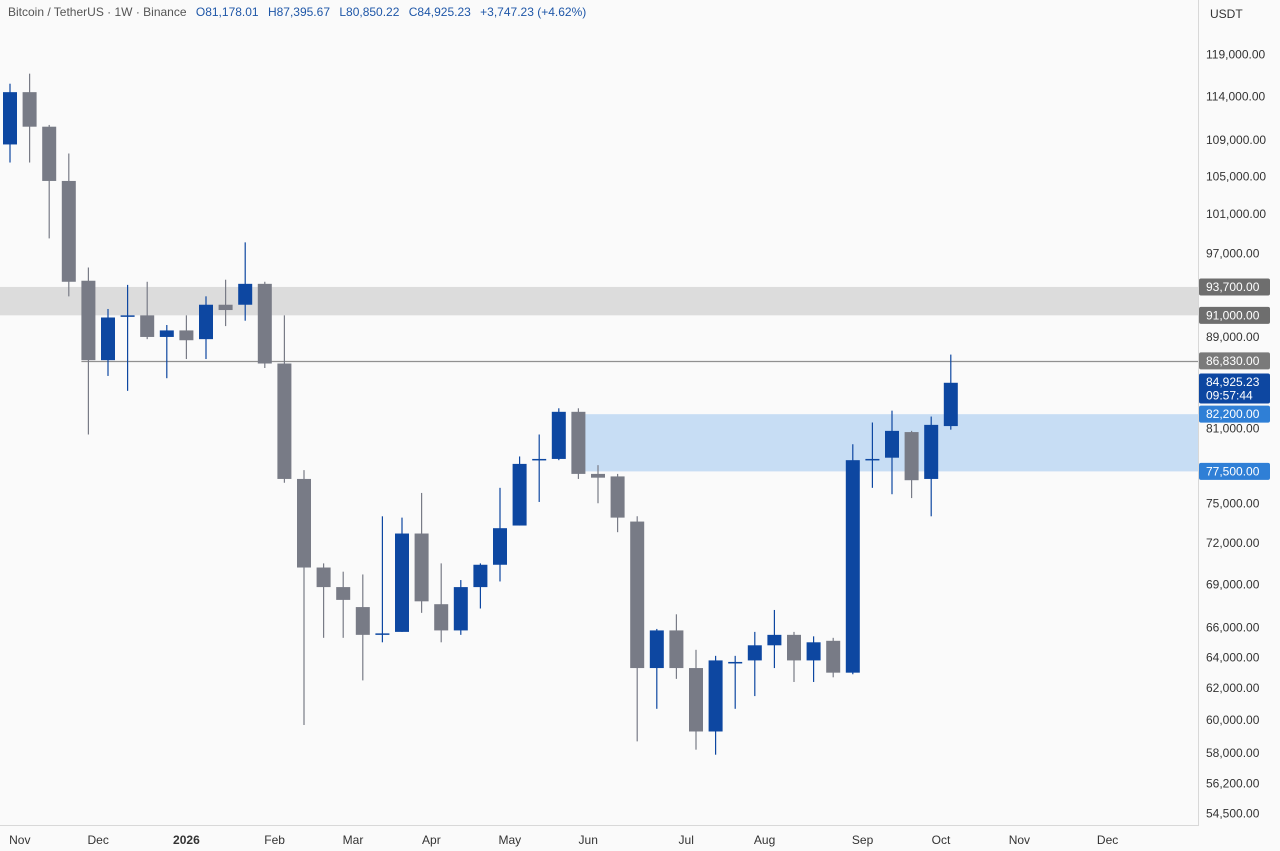 This screenshot has height=851, width=1280. Describe the element at coordinates (431, 840) in the screenshot. I see `time-tick-label: Apr` at that location.